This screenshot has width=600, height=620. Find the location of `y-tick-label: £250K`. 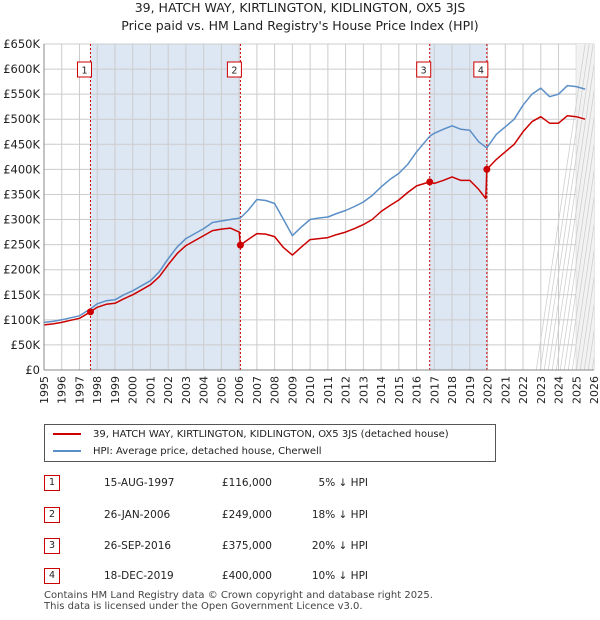

y-tick-label: £250K is located at coordinates (21, 245).